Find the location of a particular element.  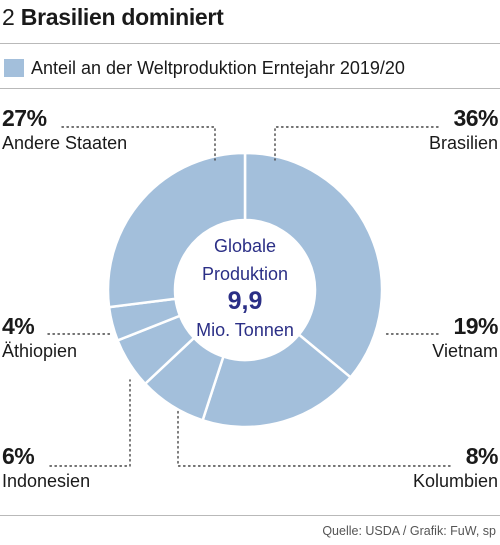

leader-andere-staaten is located at coordinates (138, 143).